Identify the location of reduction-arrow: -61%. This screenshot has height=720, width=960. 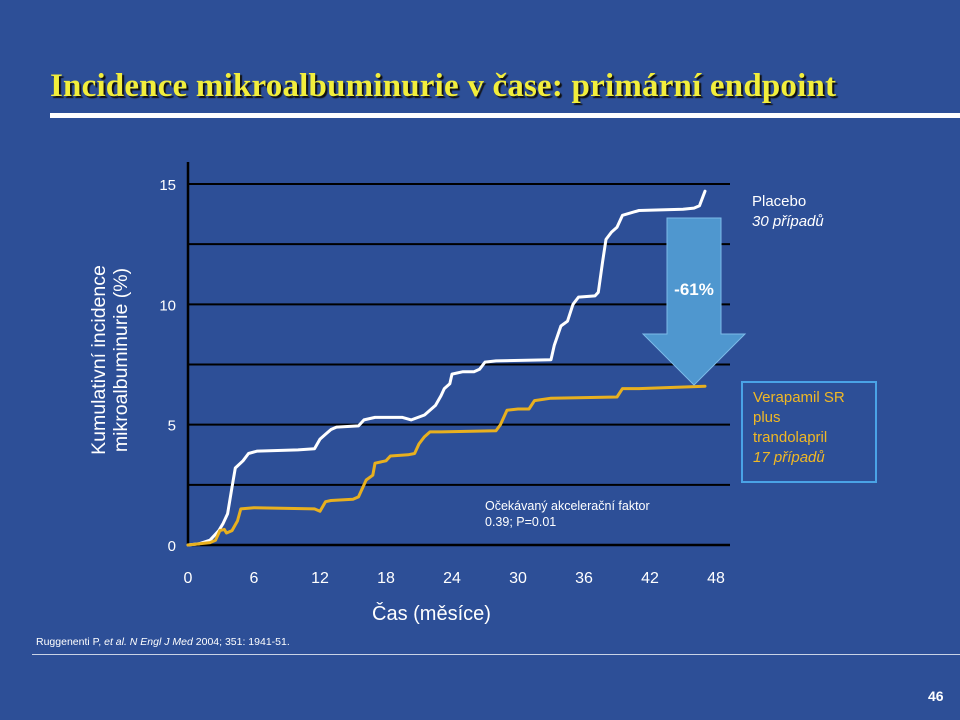
(694, 301).